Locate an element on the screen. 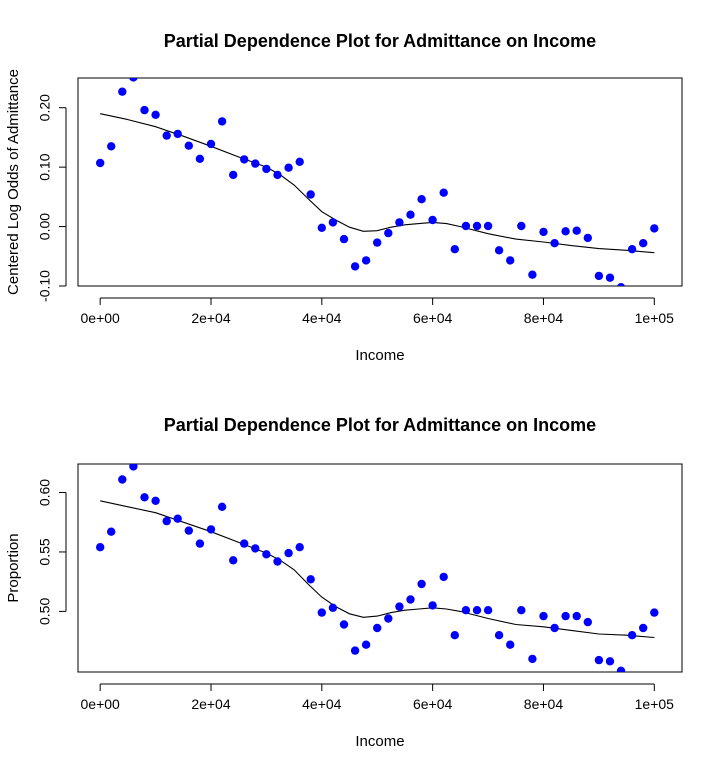 The width and height of the screenshot is (722, 769). y-axis: 0.50 0.55 0.60 is located at coordinates (52, 552).